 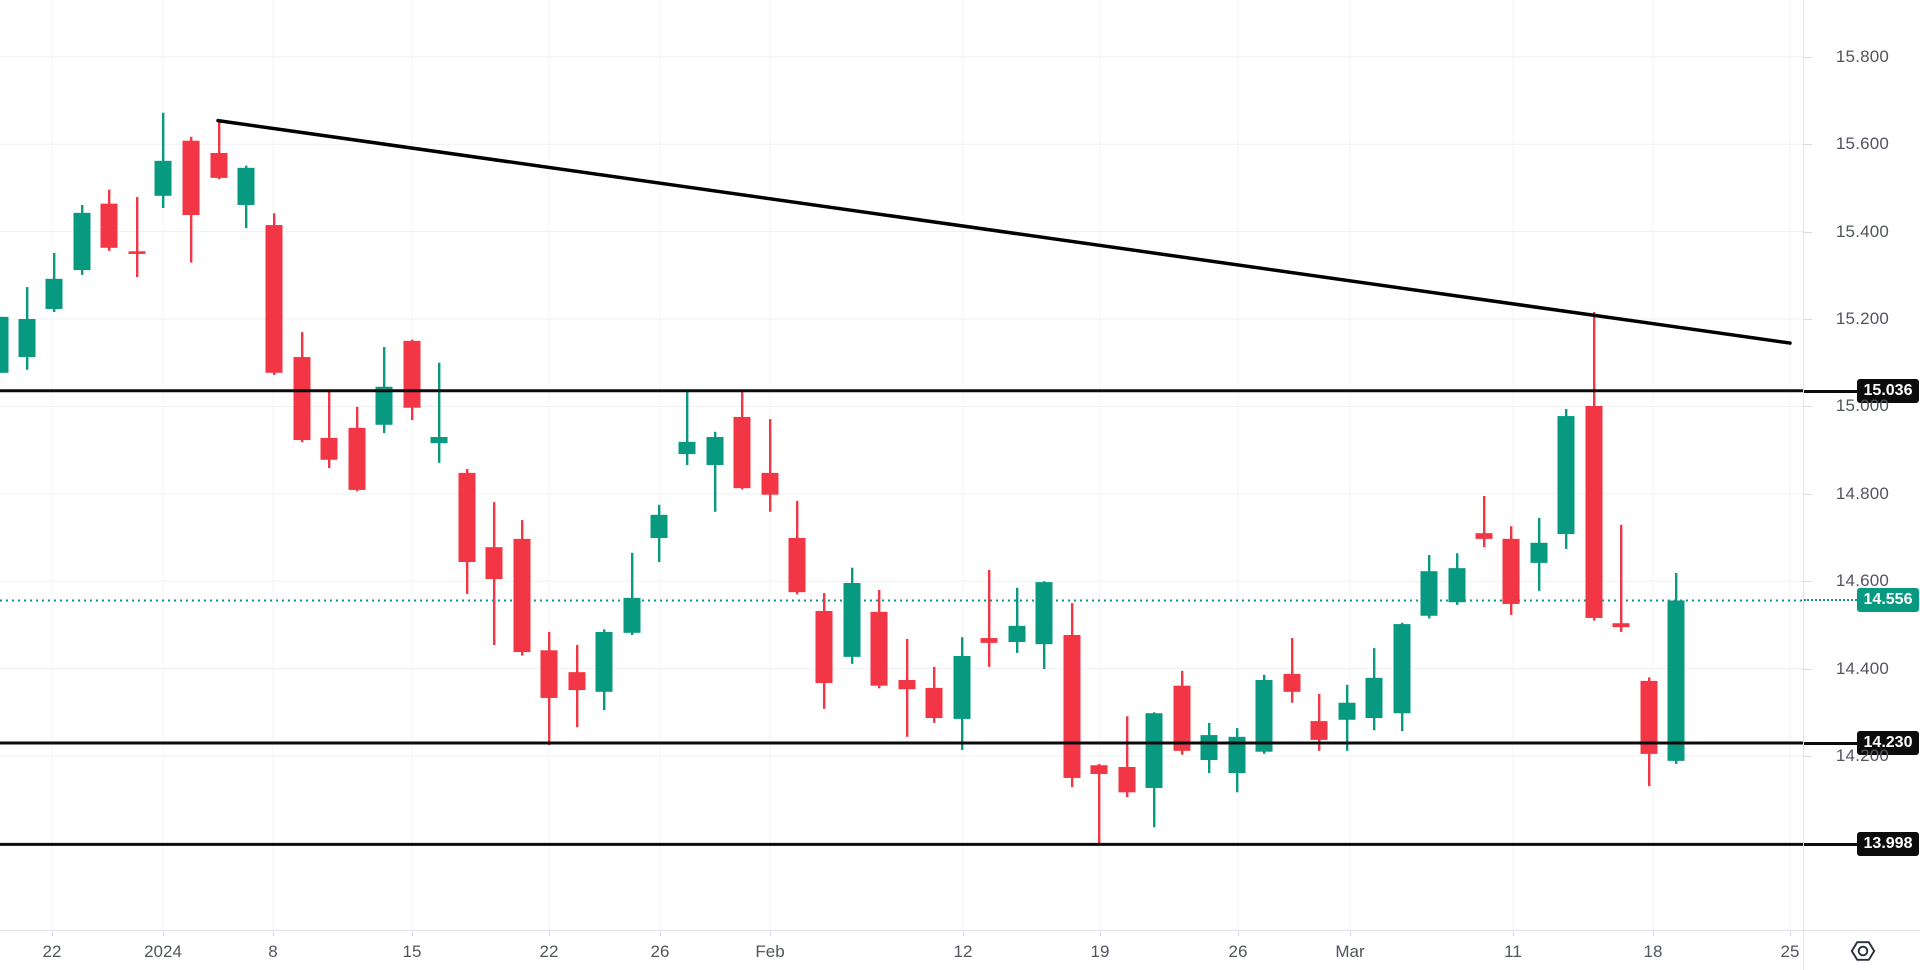 What do you see at coordinates (1862, 144) in the screenshot?
I see `y-axis-tick-label: 15.600` at bounding box center [1862, 144].